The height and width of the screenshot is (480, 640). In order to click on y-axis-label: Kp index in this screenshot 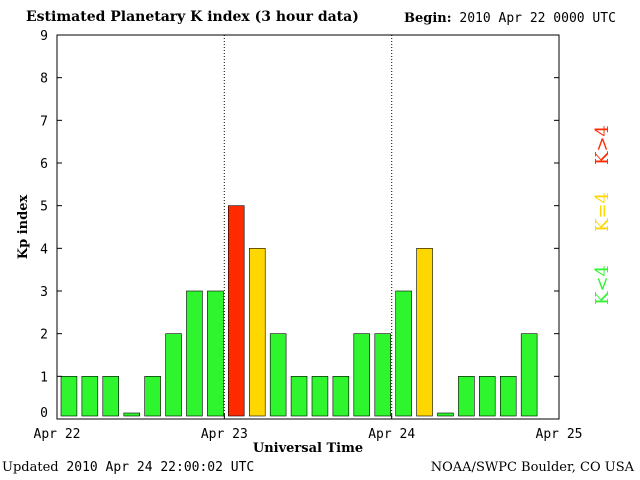, I will do `click(23, 227)`.